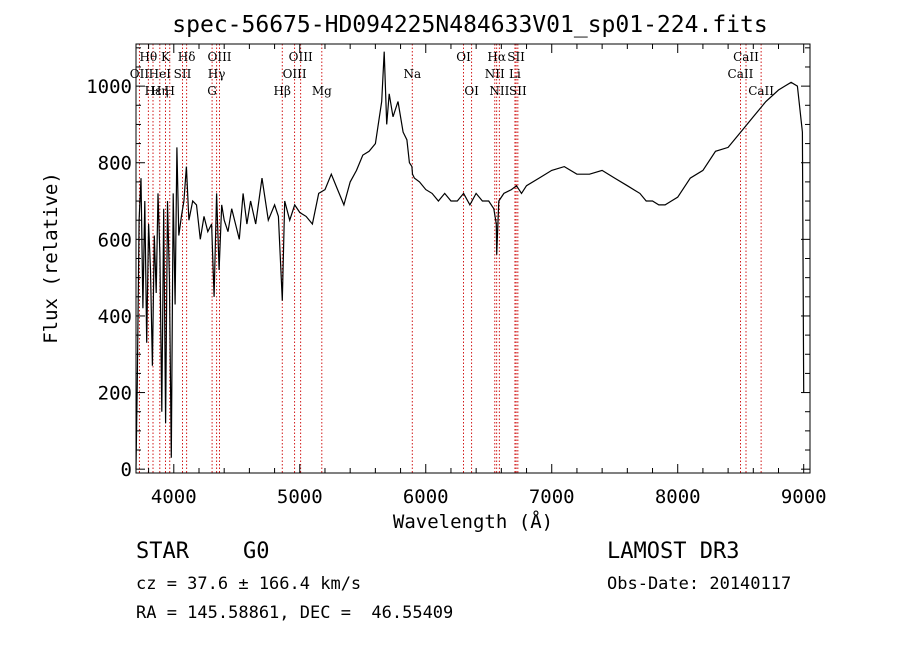 This screenshot has height=649, width=900. Describe the element at coordinates (300, 497) in the screenshot. I see `x-tick-label: 5000` at that location.